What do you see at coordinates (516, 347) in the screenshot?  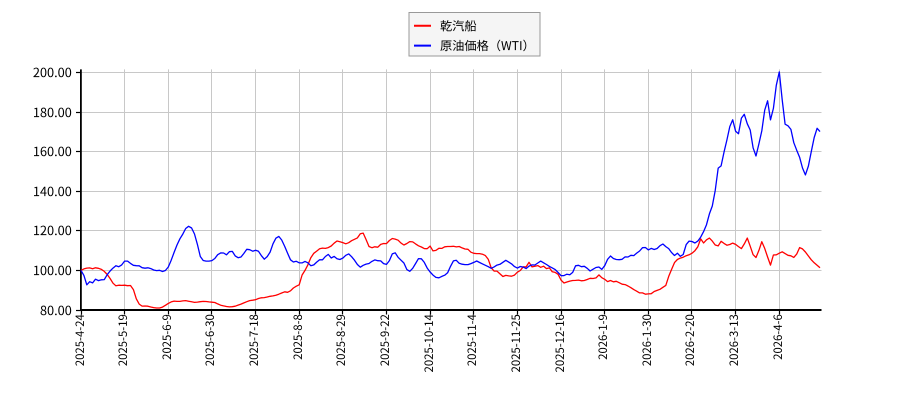 I see `x-tick-label-2025-11-25: 2025-11-25` at bounding box center [516, 347].